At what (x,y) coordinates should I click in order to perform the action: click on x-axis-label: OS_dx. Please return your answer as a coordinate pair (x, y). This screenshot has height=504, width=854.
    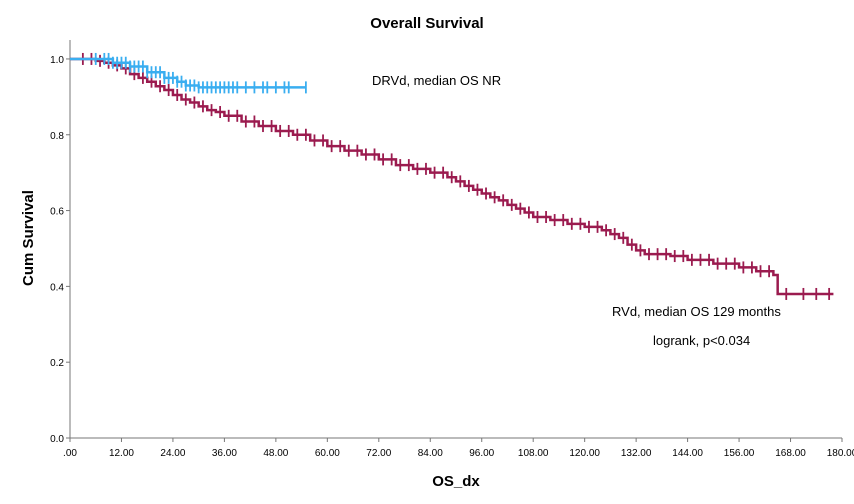
    Looking at the image, I should click on (456, 481).